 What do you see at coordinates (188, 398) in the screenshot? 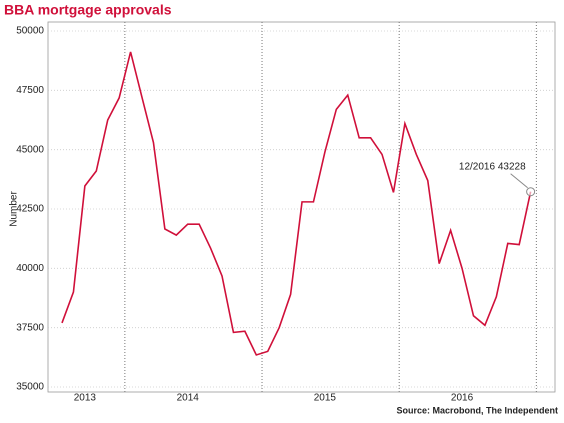
I see `x-tick-label: 2014` at bounding box center [188, 398].